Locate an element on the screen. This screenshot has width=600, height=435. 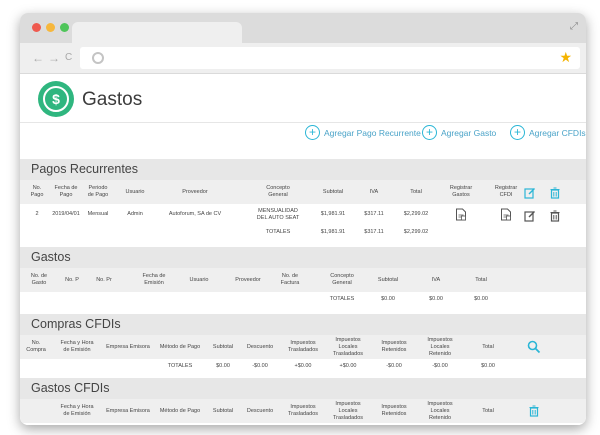
add-recurring-payment-button: + Agregar Pago Recurrente is located at coordinates (363, 132).